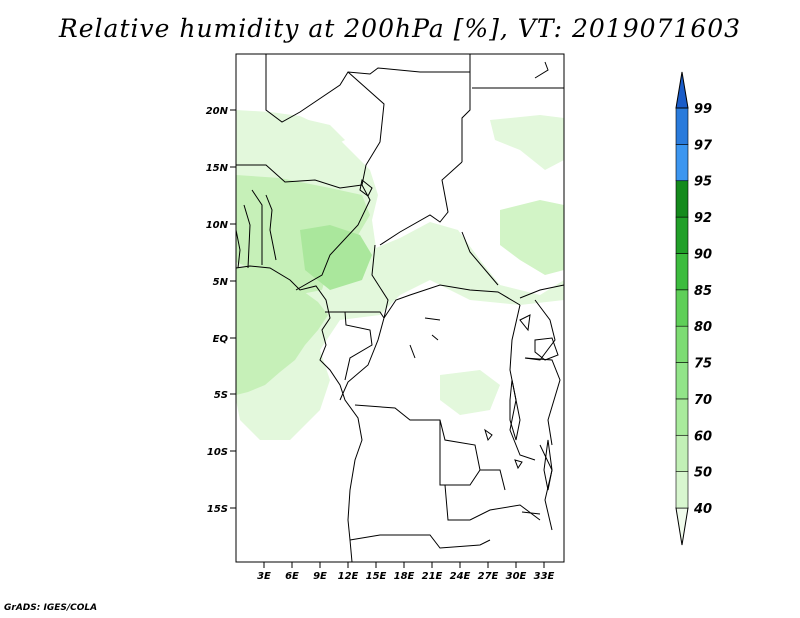 This screenshot has width=800, height=618. What do you see at coordinates (492, 502) in the screenshot?
I see `border-zambia-south` at bounding box center [492, 502].